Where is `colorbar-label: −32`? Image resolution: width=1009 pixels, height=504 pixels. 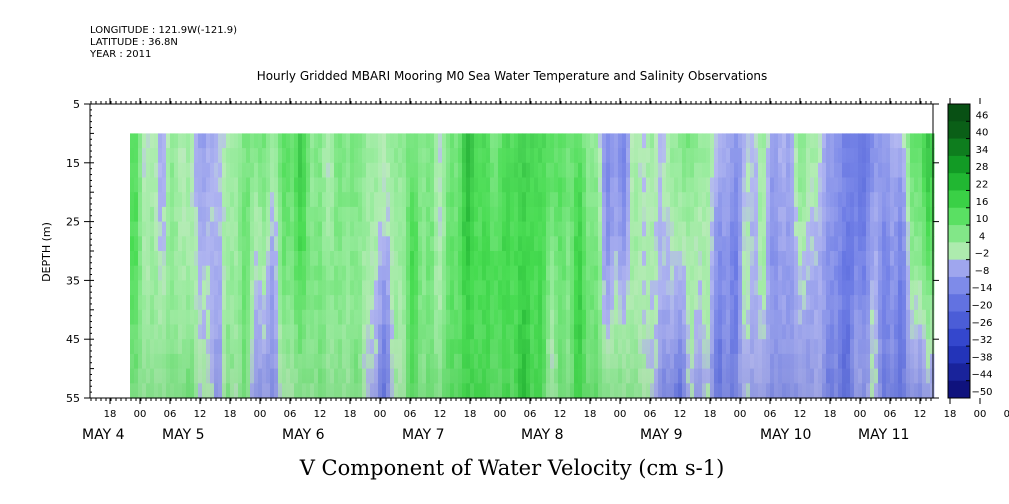 colorbar-label: −32 is located at coordinates (981, 340).